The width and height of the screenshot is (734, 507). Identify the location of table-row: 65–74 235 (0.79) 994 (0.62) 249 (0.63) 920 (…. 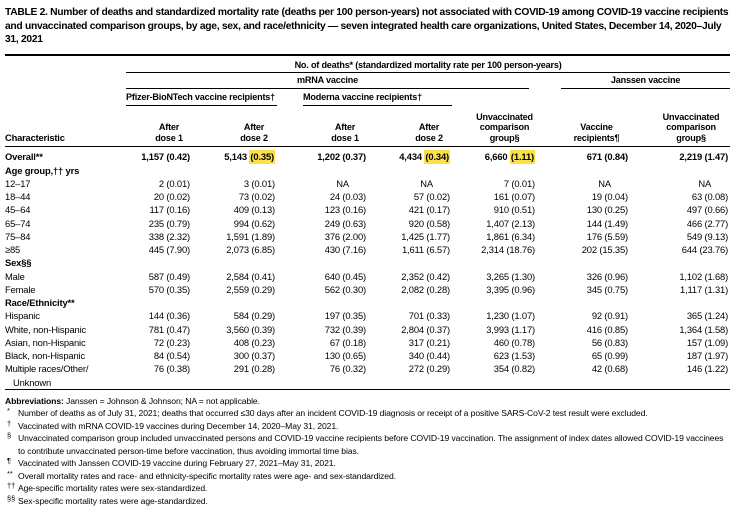
(367, 223).